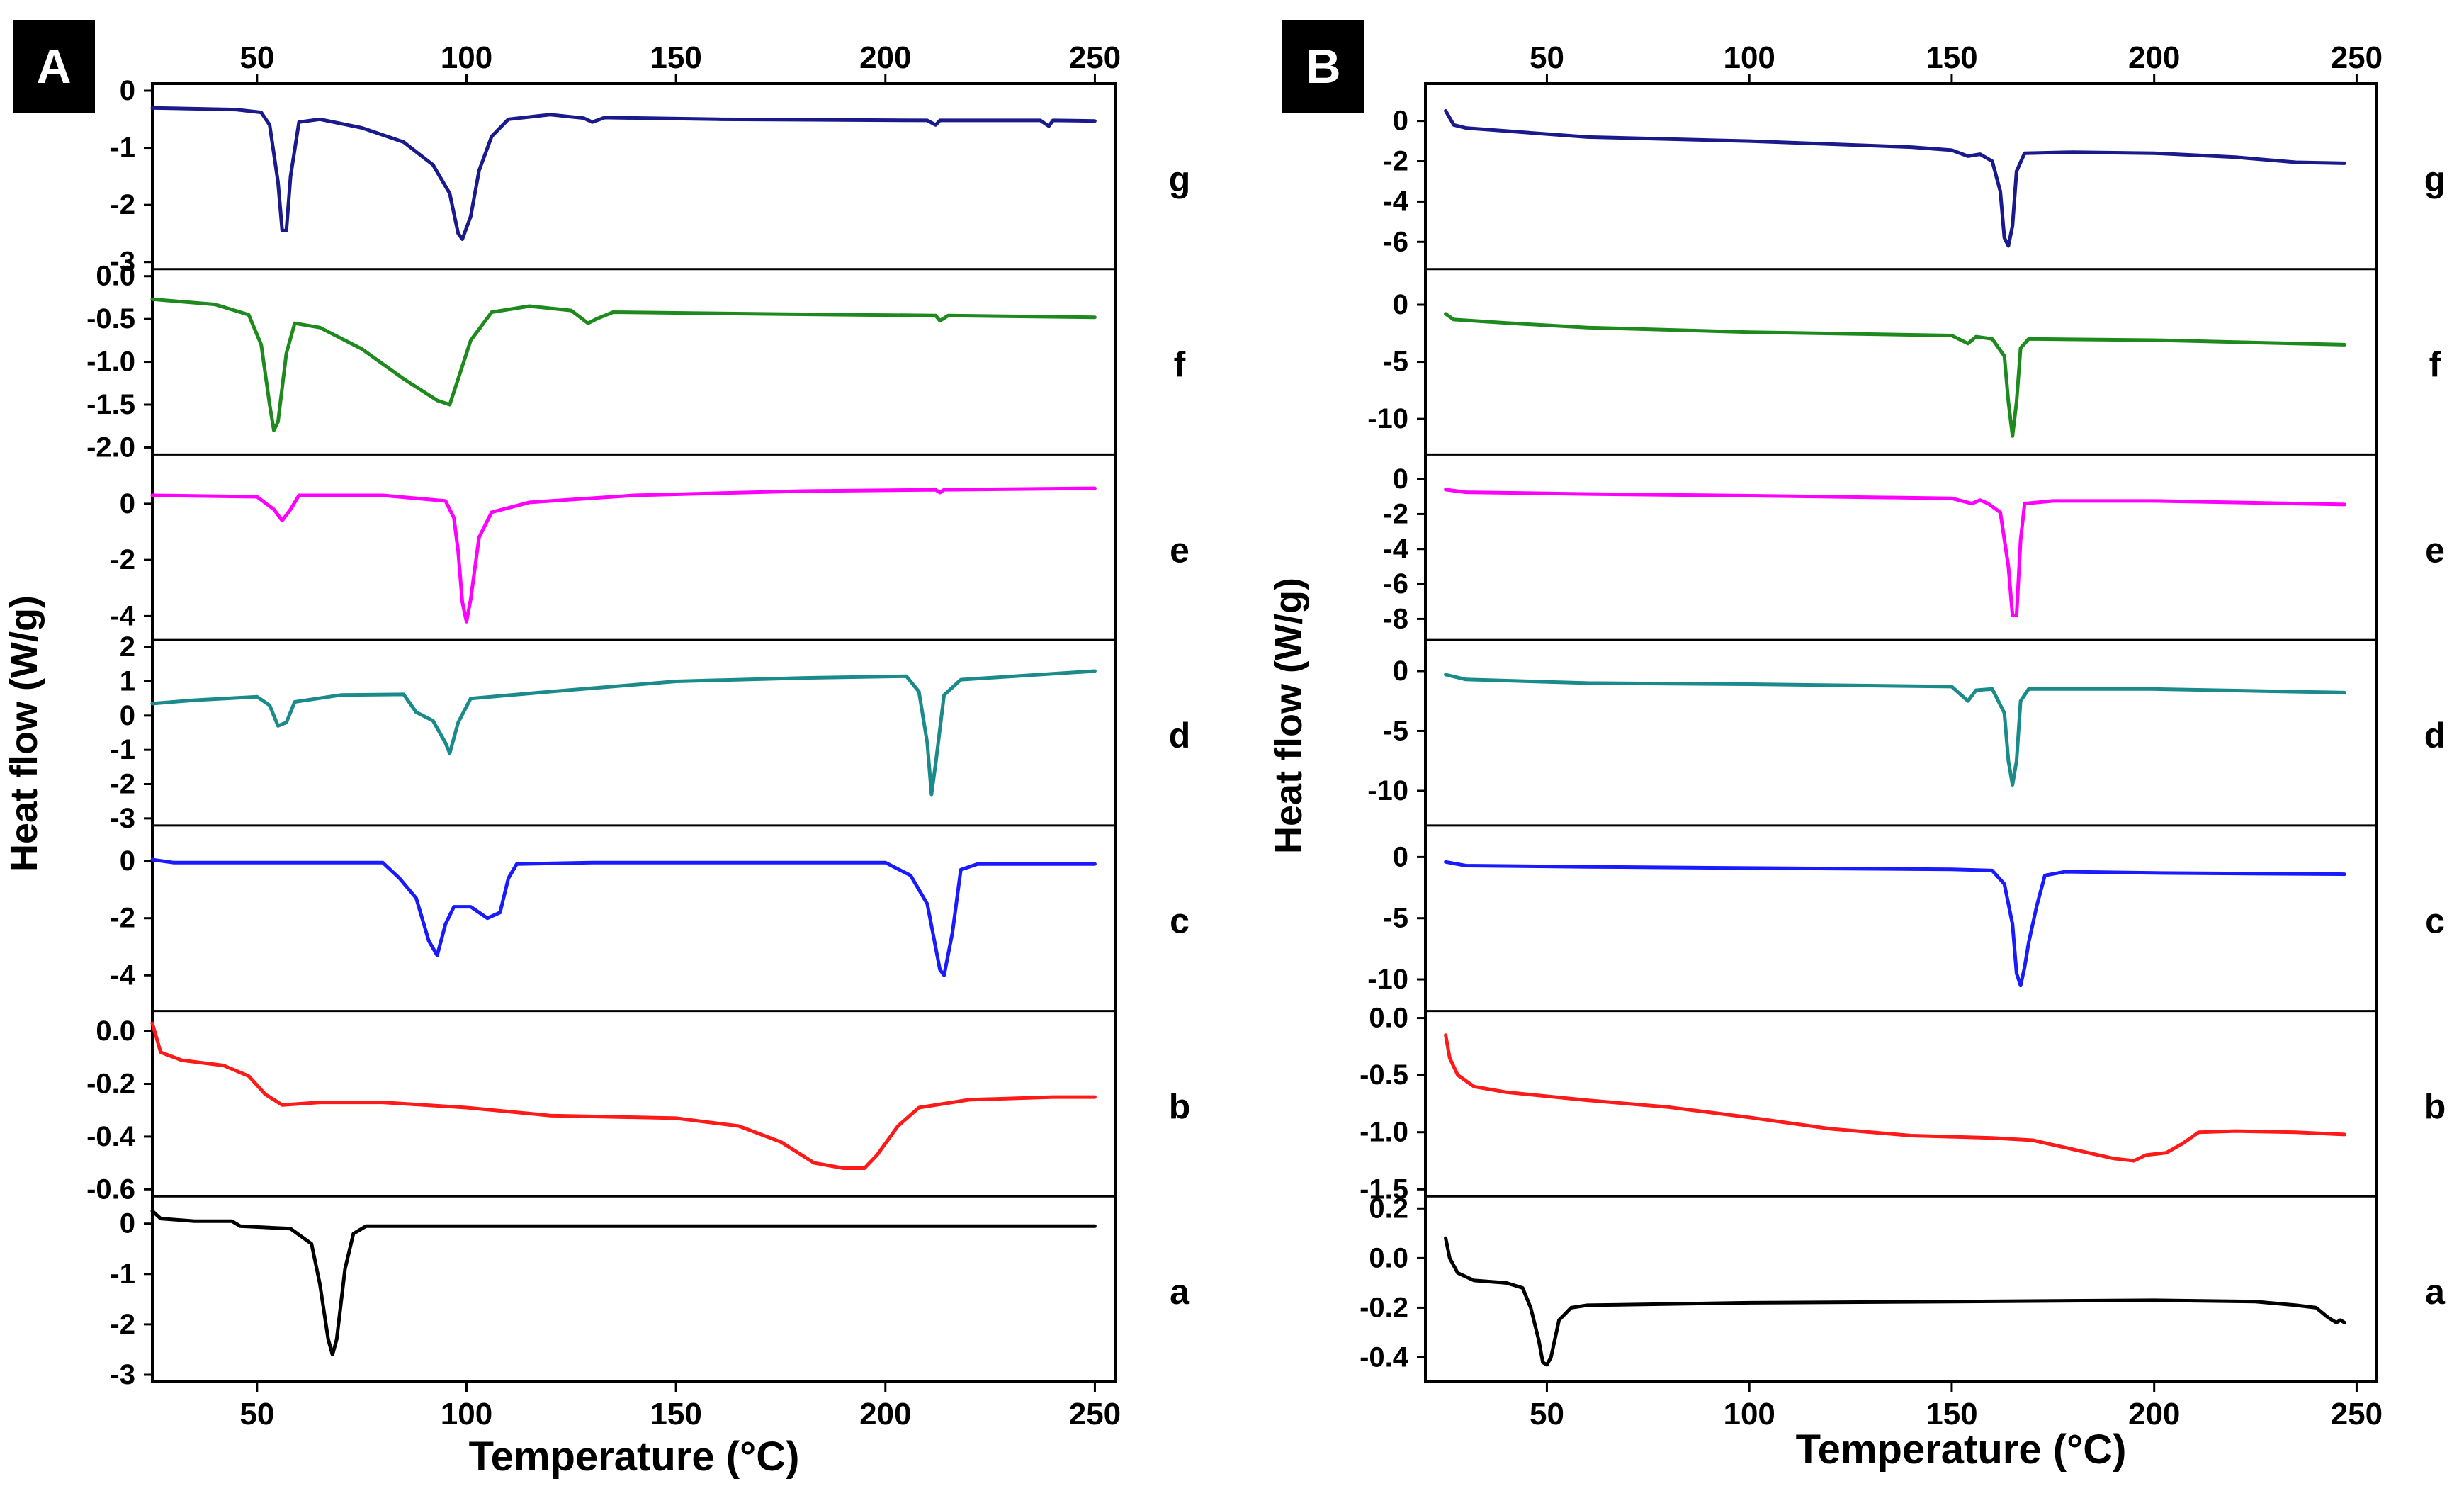 The image size is (2464, 1508). What do you see at coordinates (1961, 1450) in the screenshot?
I see `x-axis-title-b: Temperature (°C)` at bounding box center [1961, 1450].